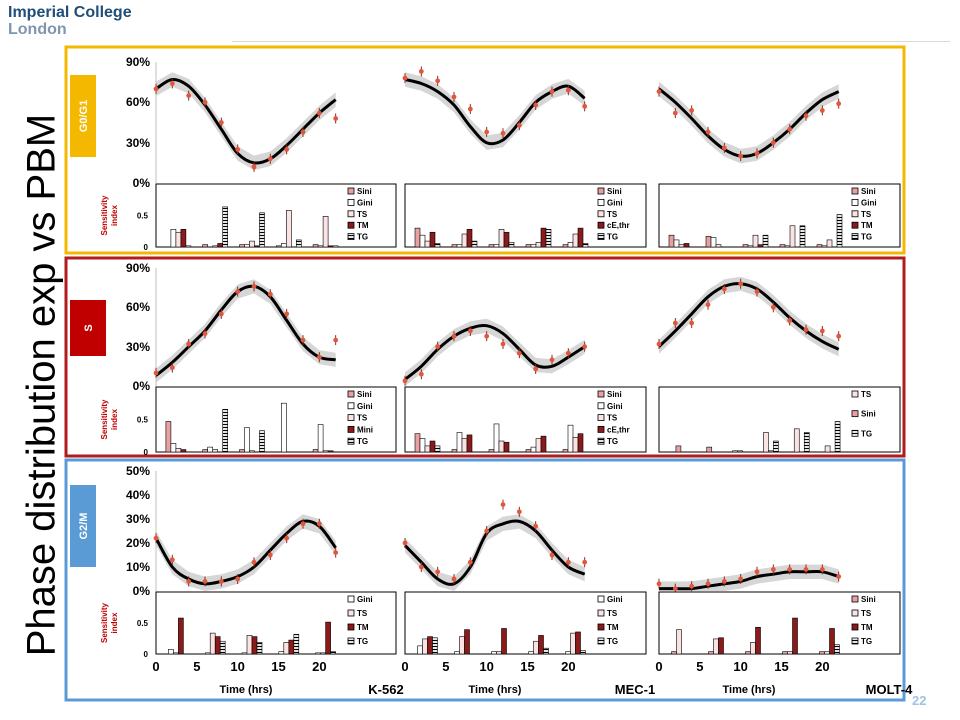 Image resolution: width=960 pixels, height=720 pixels. I want to click on sensitivity-axis-label: Sensitivity, so click(104, 419).